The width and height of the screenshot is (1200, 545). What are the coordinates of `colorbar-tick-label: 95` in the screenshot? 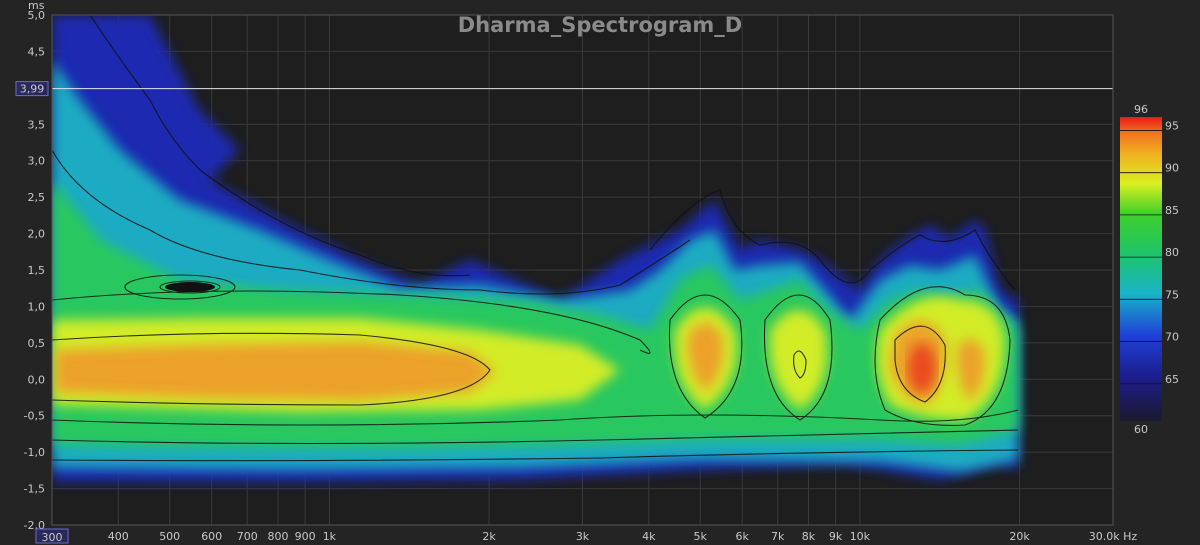 It's located at (1172, 125).